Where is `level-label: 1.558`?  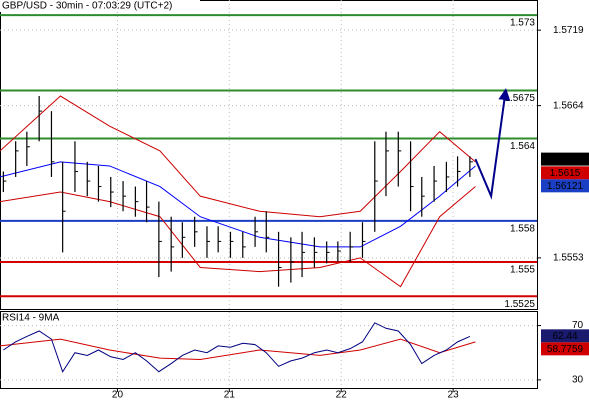
level-label: 1.558 is located at coordinates (522, 228).